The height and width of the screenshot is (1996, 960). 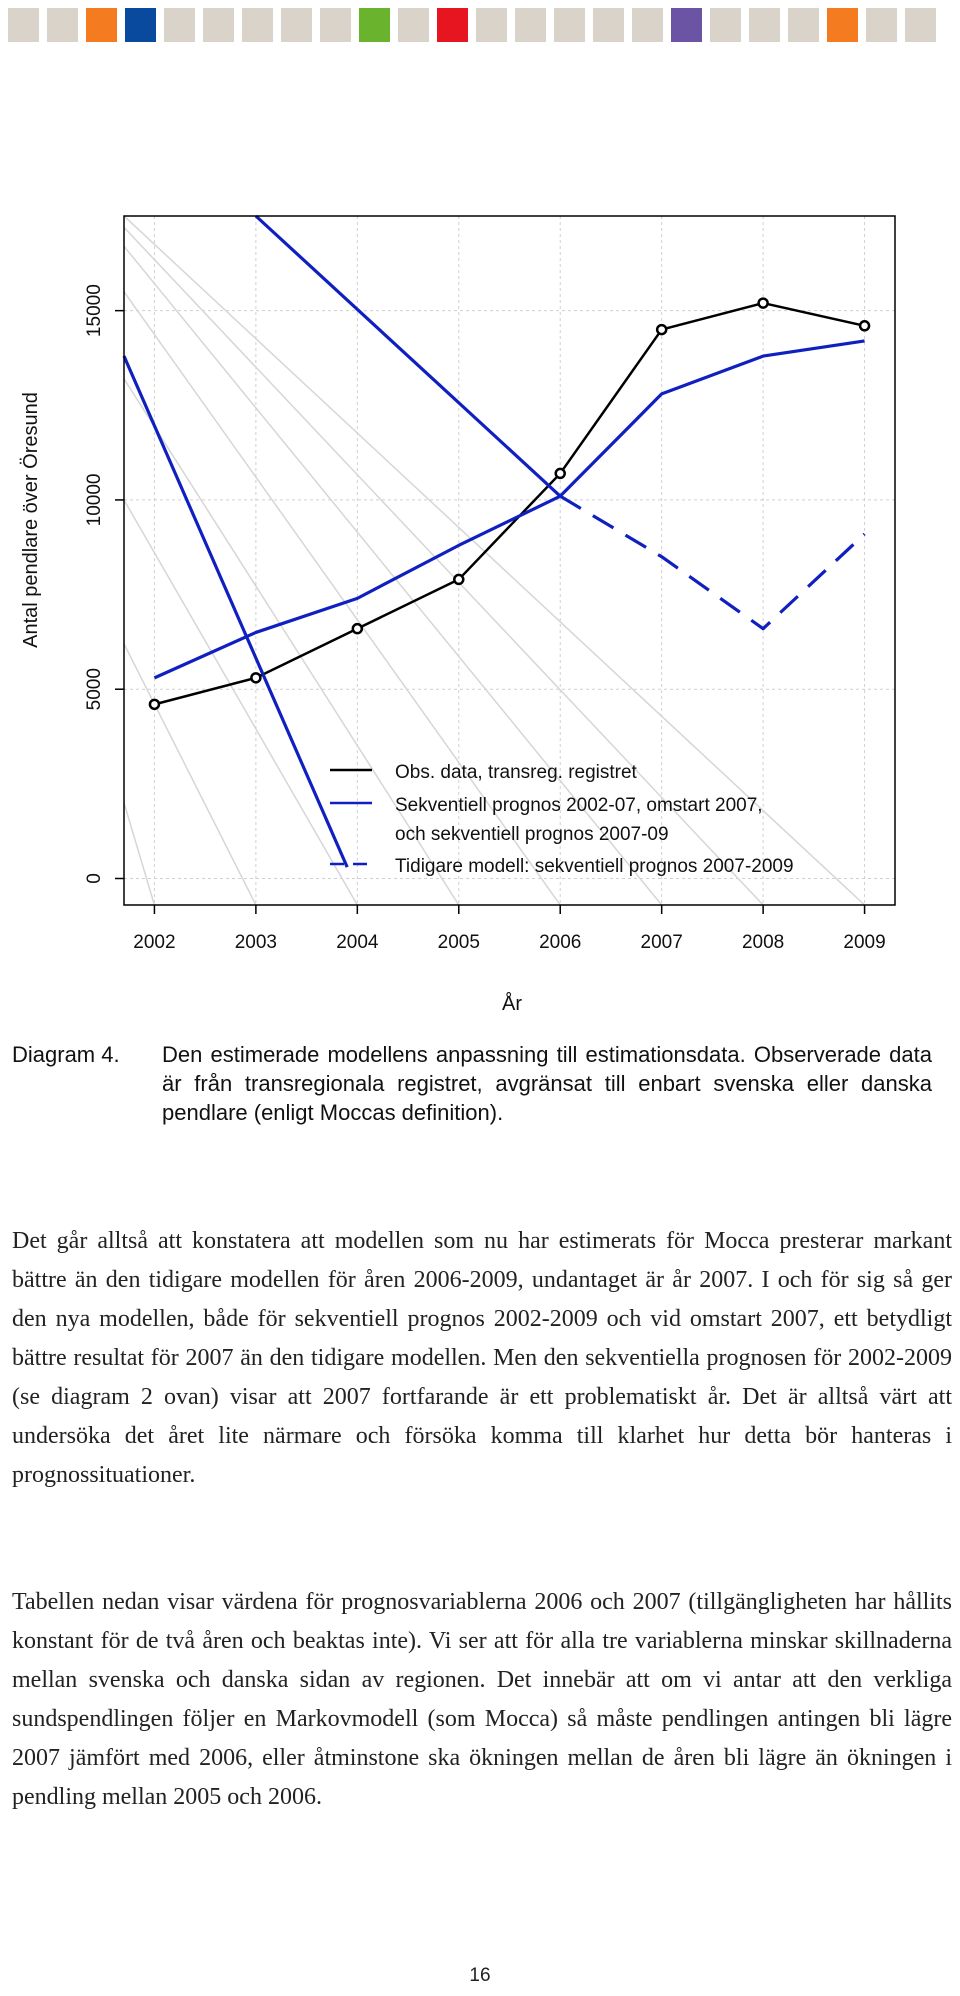 I want to click on x-tick-label: 2003, so click(x=256, y=942).